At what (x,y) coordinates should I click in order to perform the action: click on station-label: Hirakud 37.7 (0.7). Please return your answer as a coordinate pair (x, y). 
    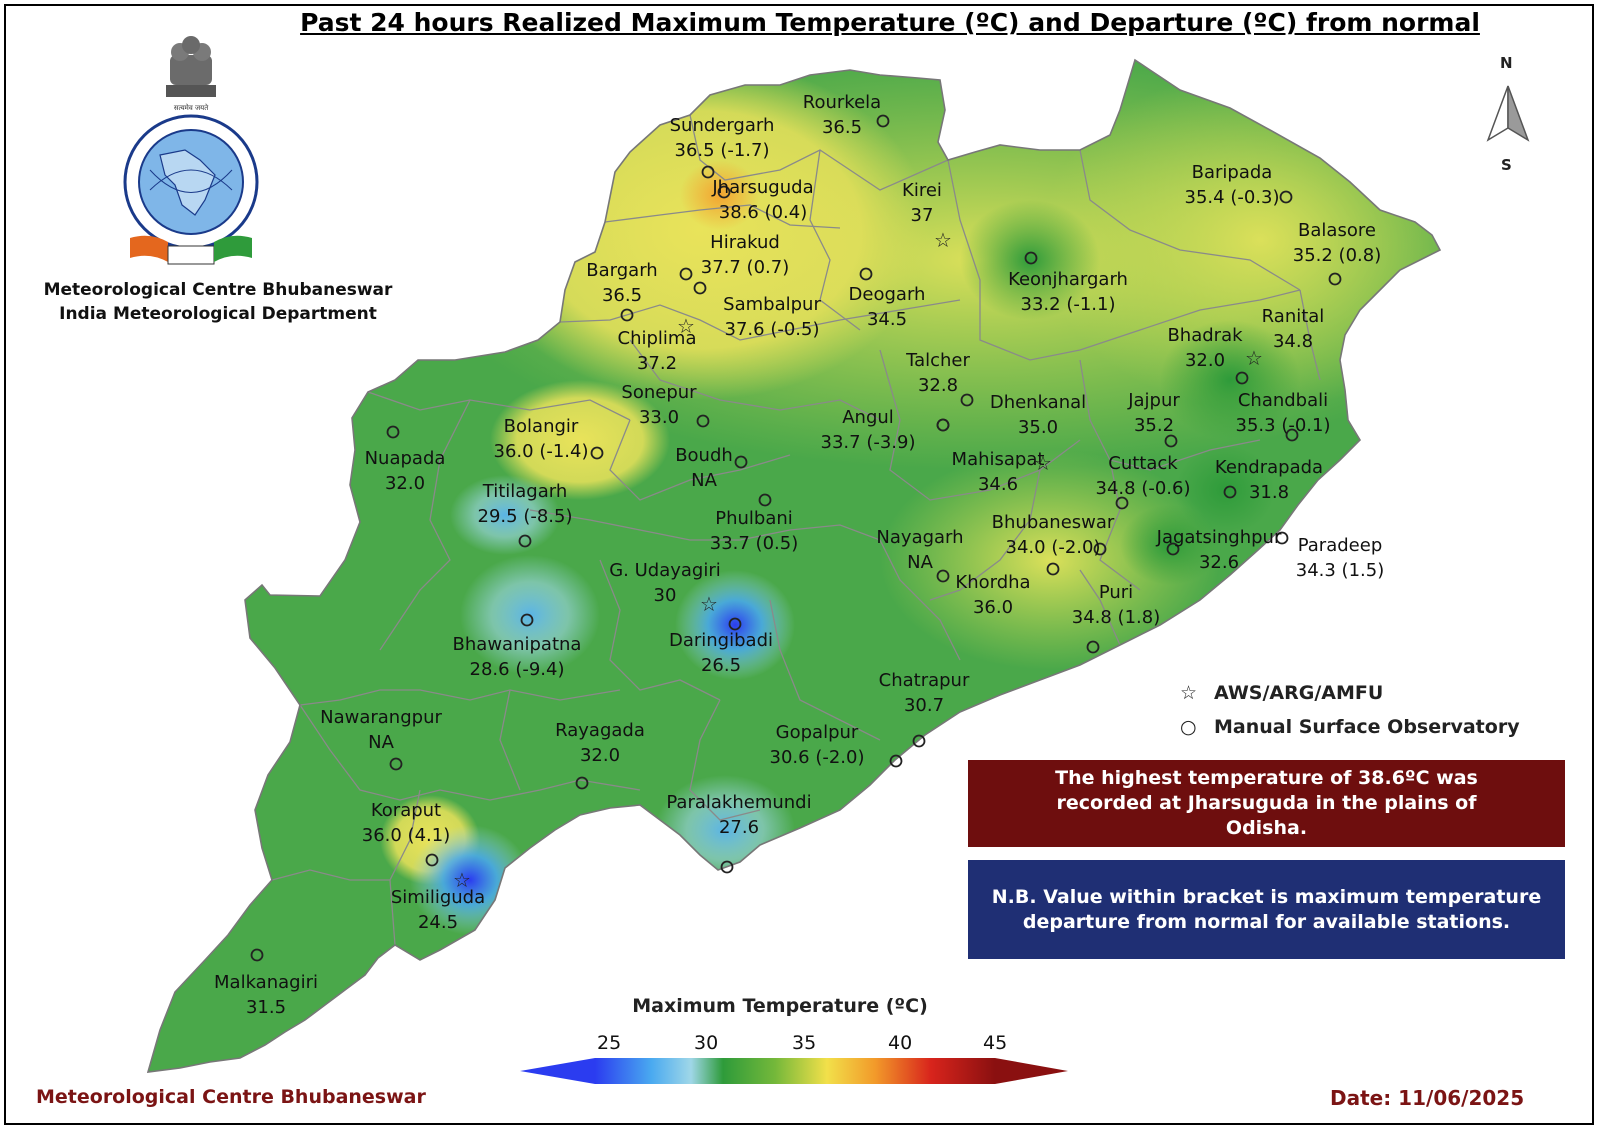
    Looking at the image, I should click on (745, 255).